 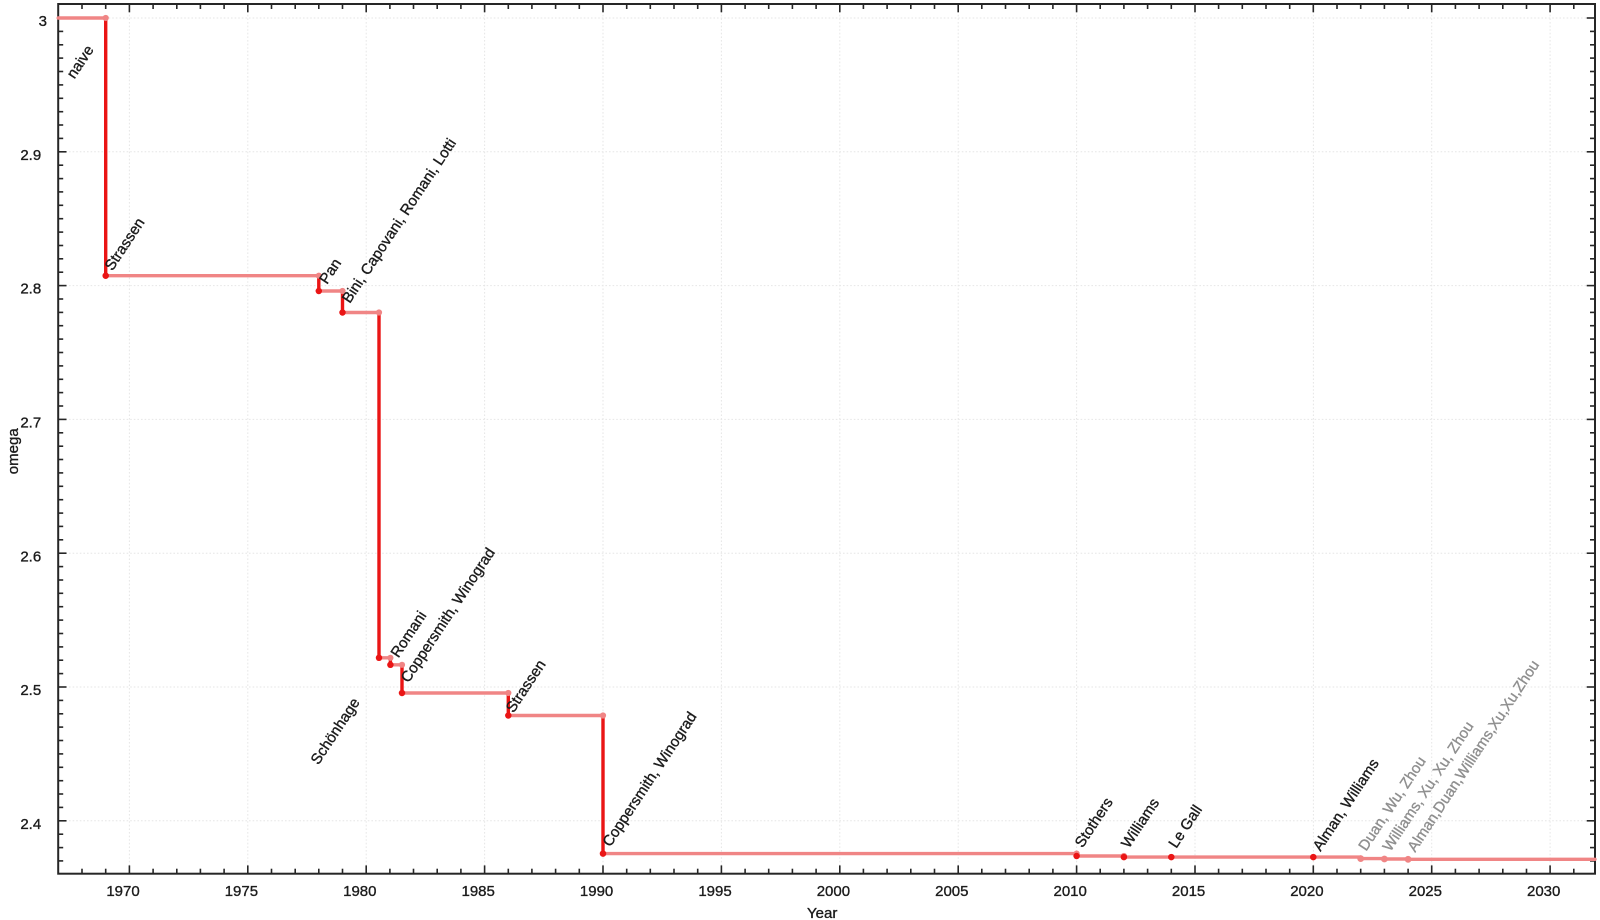 What do you see at coordinates (1070, 891) in the screenshot?
I see `svg-text: 2010` at bounding box center [1070, 891].